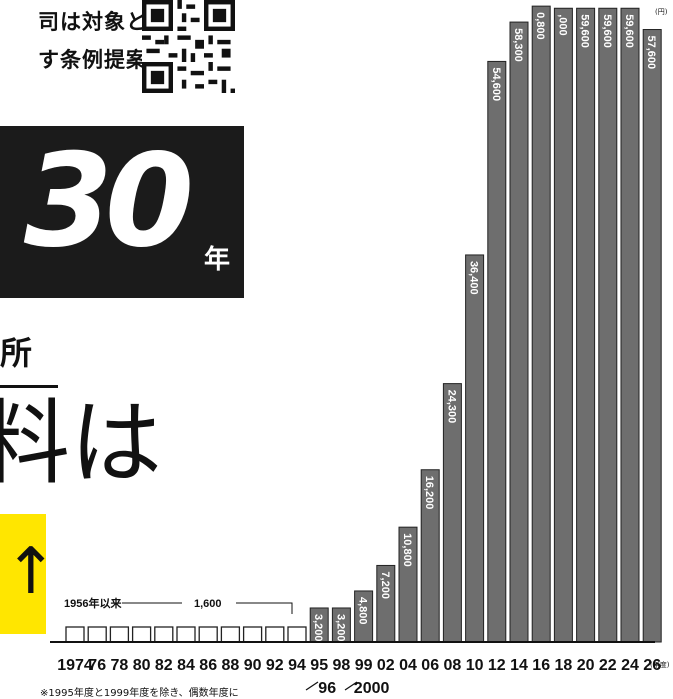  I want to click on x-tick-label: 86, so click(208, 665).